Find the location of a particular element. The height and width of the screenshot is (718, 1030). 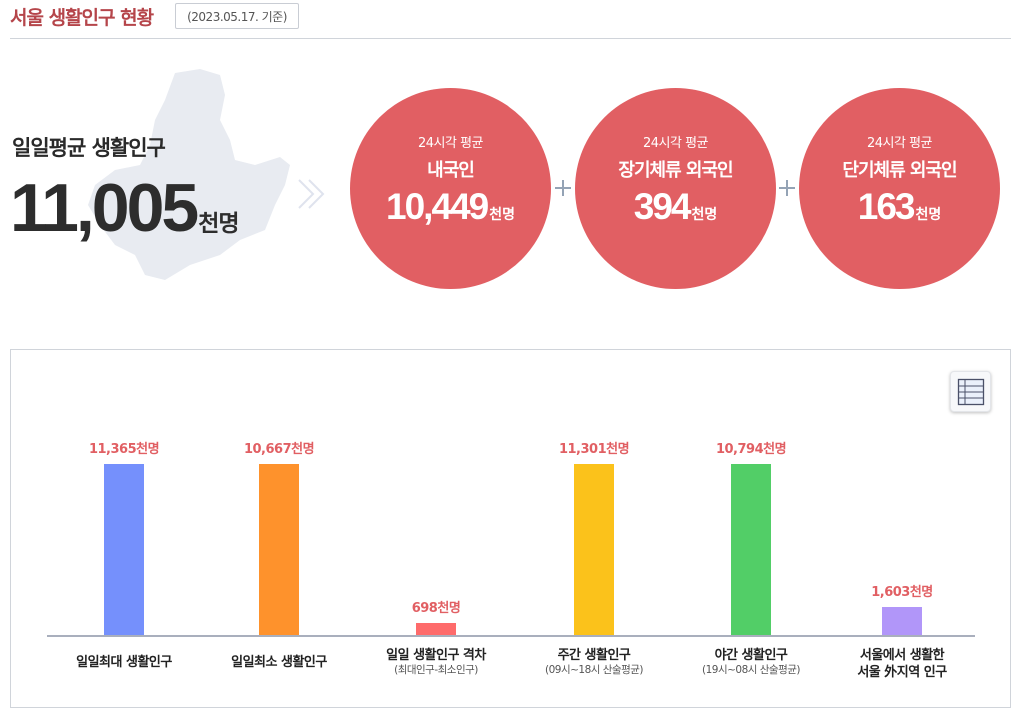

circle-number: 394 is located at coordinates (662, 206).